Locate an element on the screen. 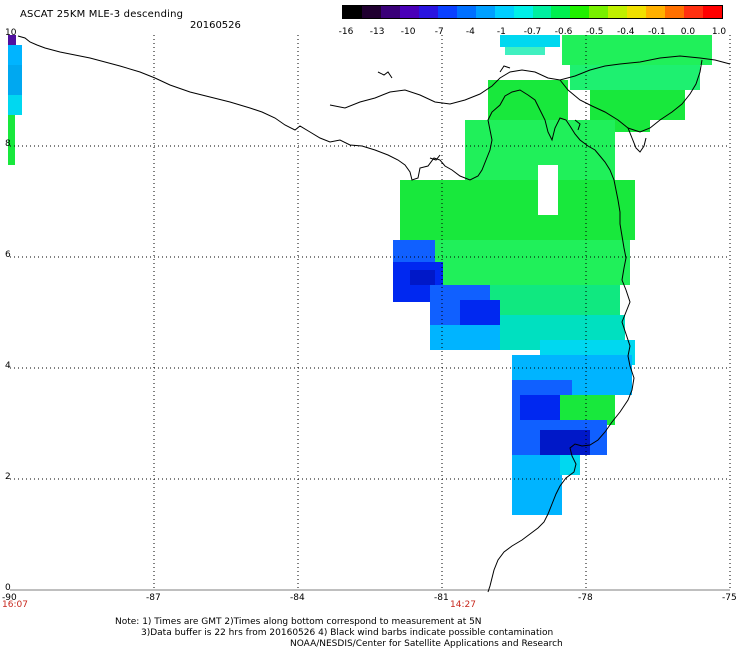 The image size is (740, 650). colorbar-label: -0.4 is located at coordinates (625, 32).